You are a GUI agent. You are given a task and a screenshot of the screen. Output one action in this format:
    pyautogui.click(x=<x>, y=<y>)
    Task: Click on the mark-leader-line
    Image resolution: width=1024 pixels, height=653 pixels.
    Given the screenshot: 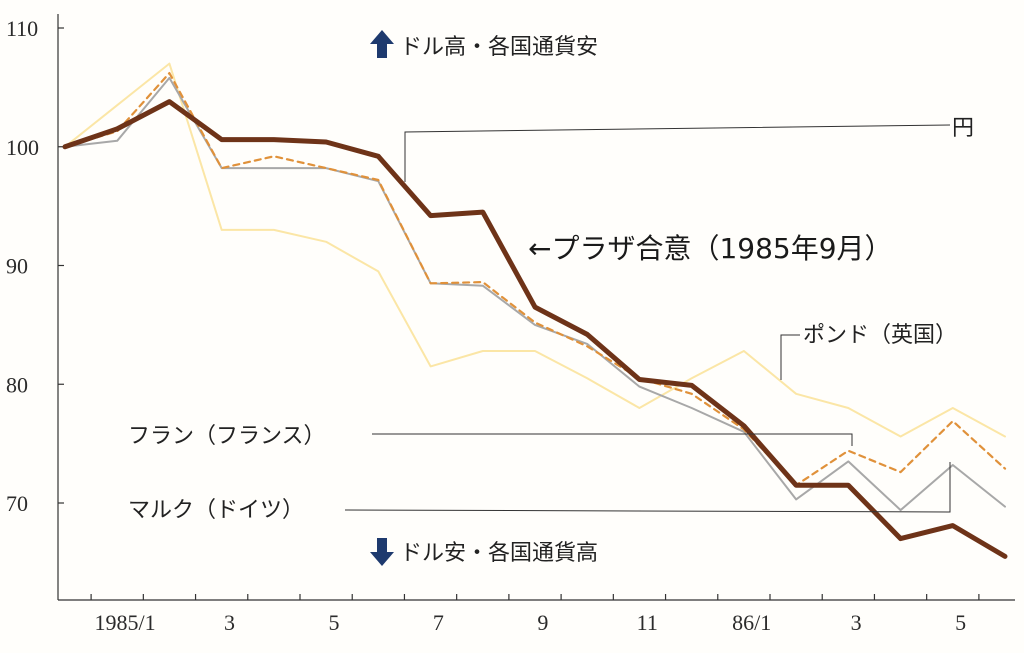 What is the action you would take?
    pyautogui.click(x=647, y=487)
    